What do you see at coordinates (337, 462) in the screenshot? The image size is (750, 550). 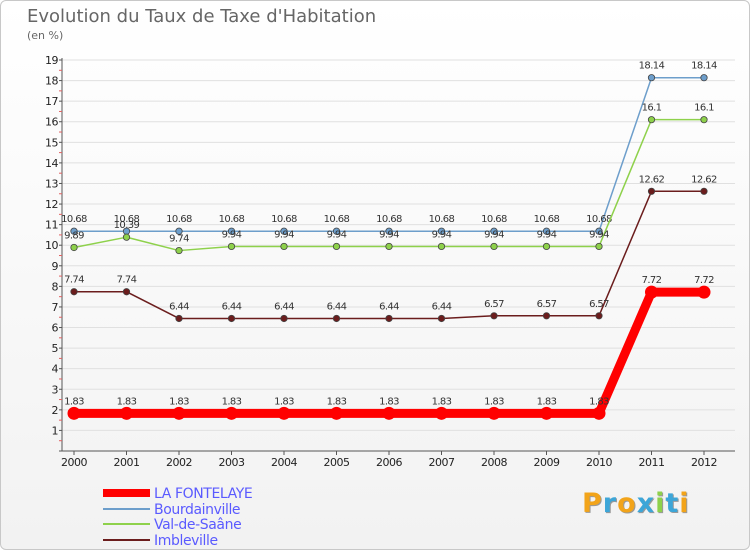 I see `x-tick-label: 2005` at bounding box center [337, 462].